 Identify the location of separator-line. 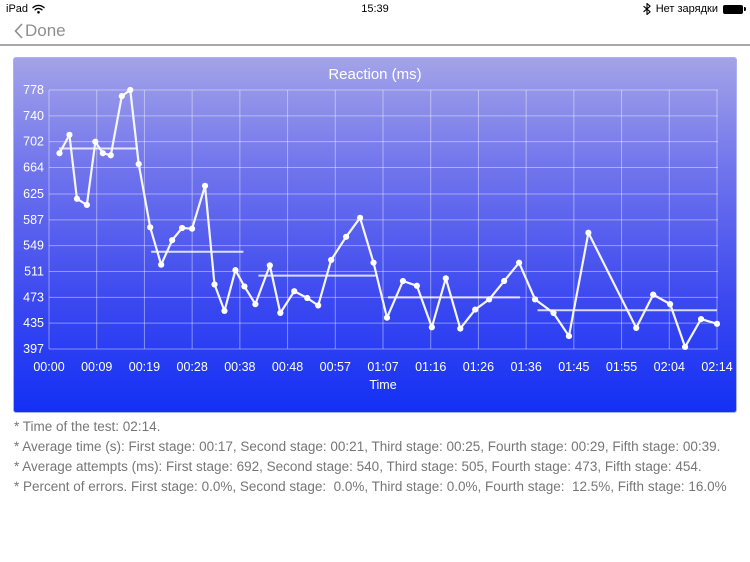
(375, 45).